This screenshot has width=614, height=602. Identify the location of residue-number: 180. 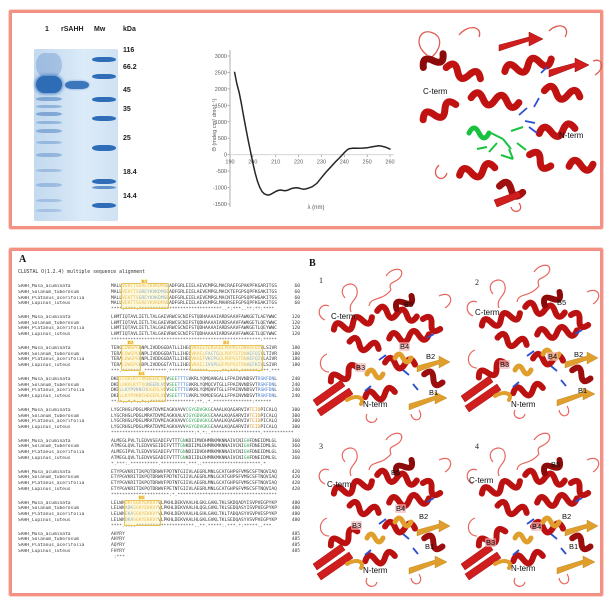
(295, 348).